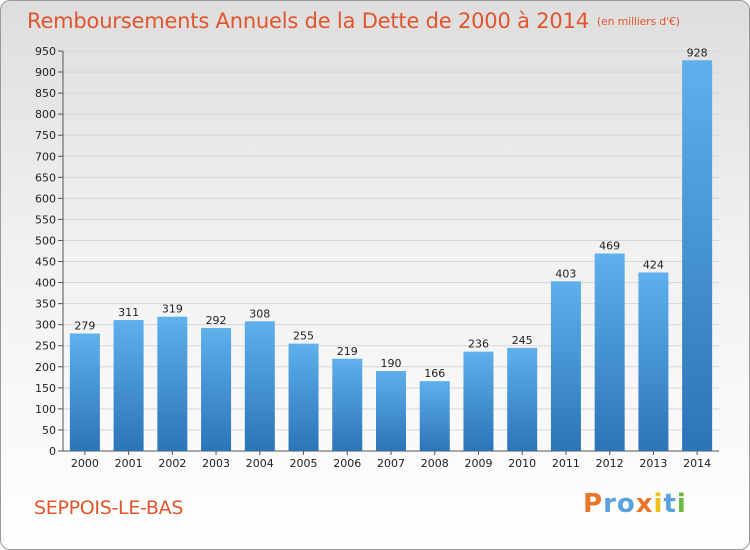 The image size is (750, 550). Describe the element at coordinates (697, 52) in the screenshot. I see `data-label: 928` at that location.